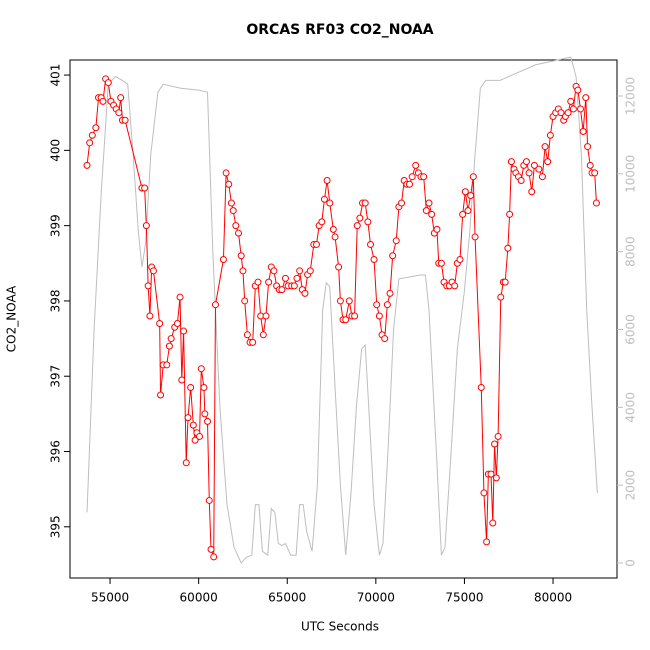  What do you see at coordinates (12, 318) in the screenshot?
I see `y-axis-label: CO2_NOAA` at bounding box center [12, 318].